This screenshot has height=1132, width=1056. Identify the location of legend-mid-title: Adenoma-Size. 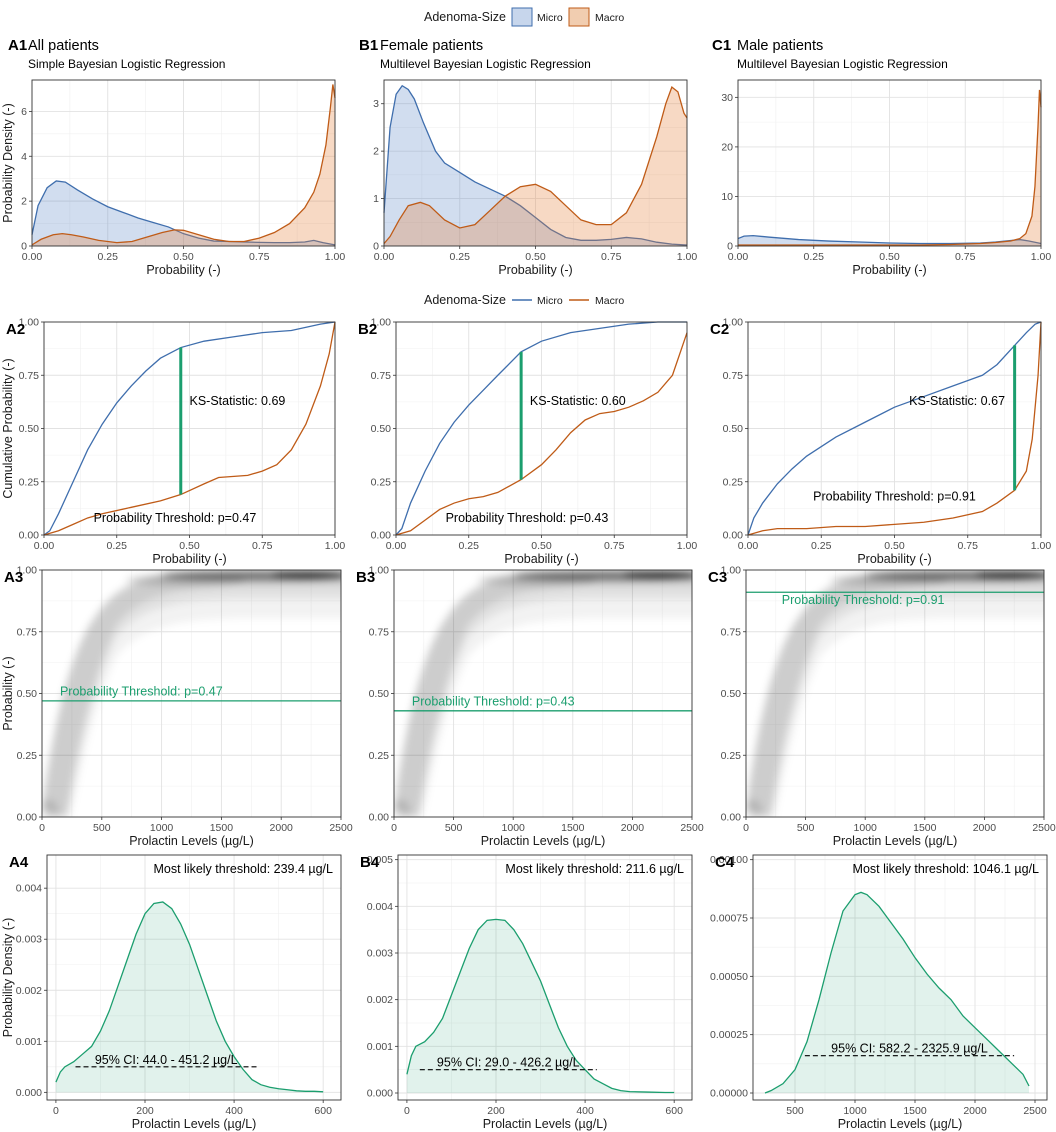
(465, 300).